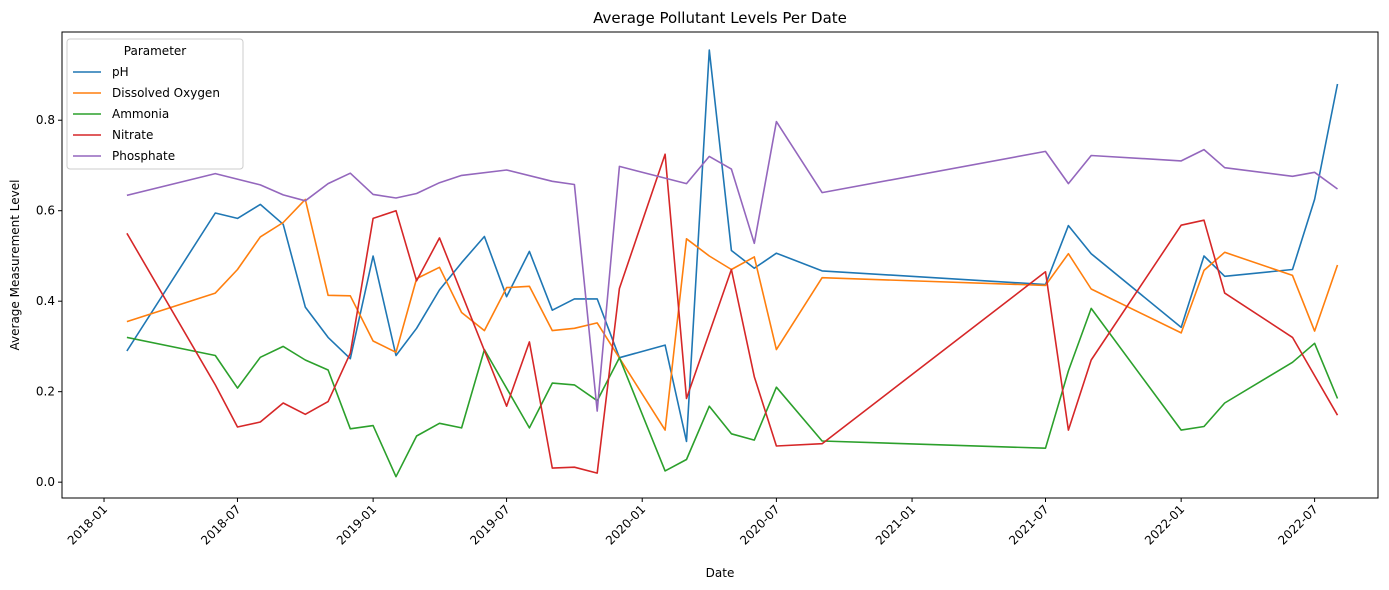 This screenshot has height=590, width=1389. What do you see at coordinates (45, 120) in the screenshot?
I see `y-tick-label: 0.8` at bounding box center [45, 120].